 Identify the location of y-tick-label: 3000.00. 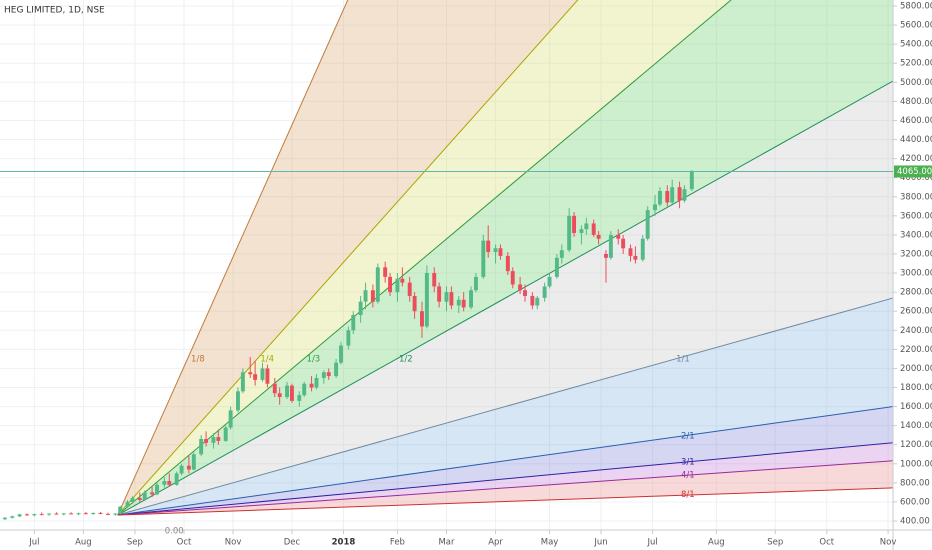
(916, 274).